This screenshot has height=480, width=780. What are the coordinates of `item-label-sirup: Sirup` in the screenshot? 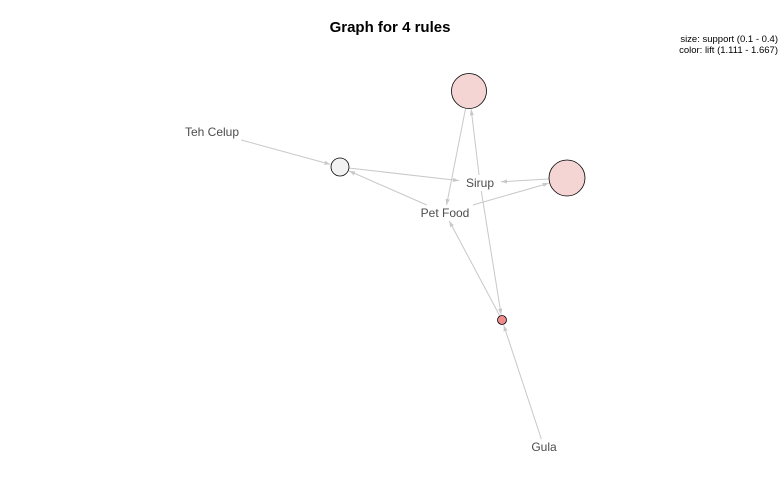 It's located at (480, 183).